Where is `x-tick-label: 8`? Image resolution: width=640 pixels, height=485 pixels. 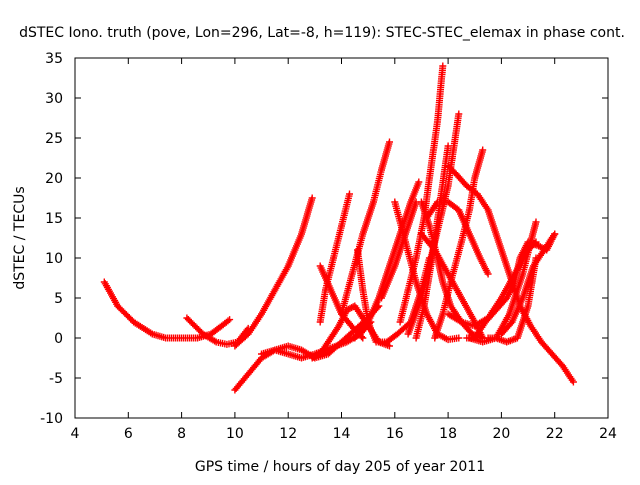
x-tick-label: 8 is located at coordinates (181, 434).